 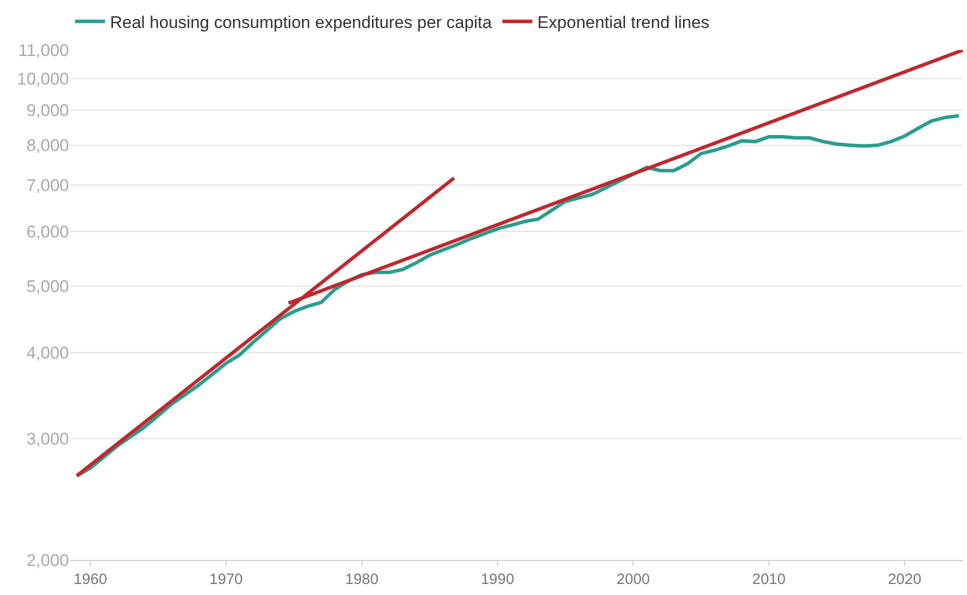 What do you see at coordinates (623, 22) in the screenshot?
I see `legend-label: Exponential trend lines` at bounding box center [623, 22].